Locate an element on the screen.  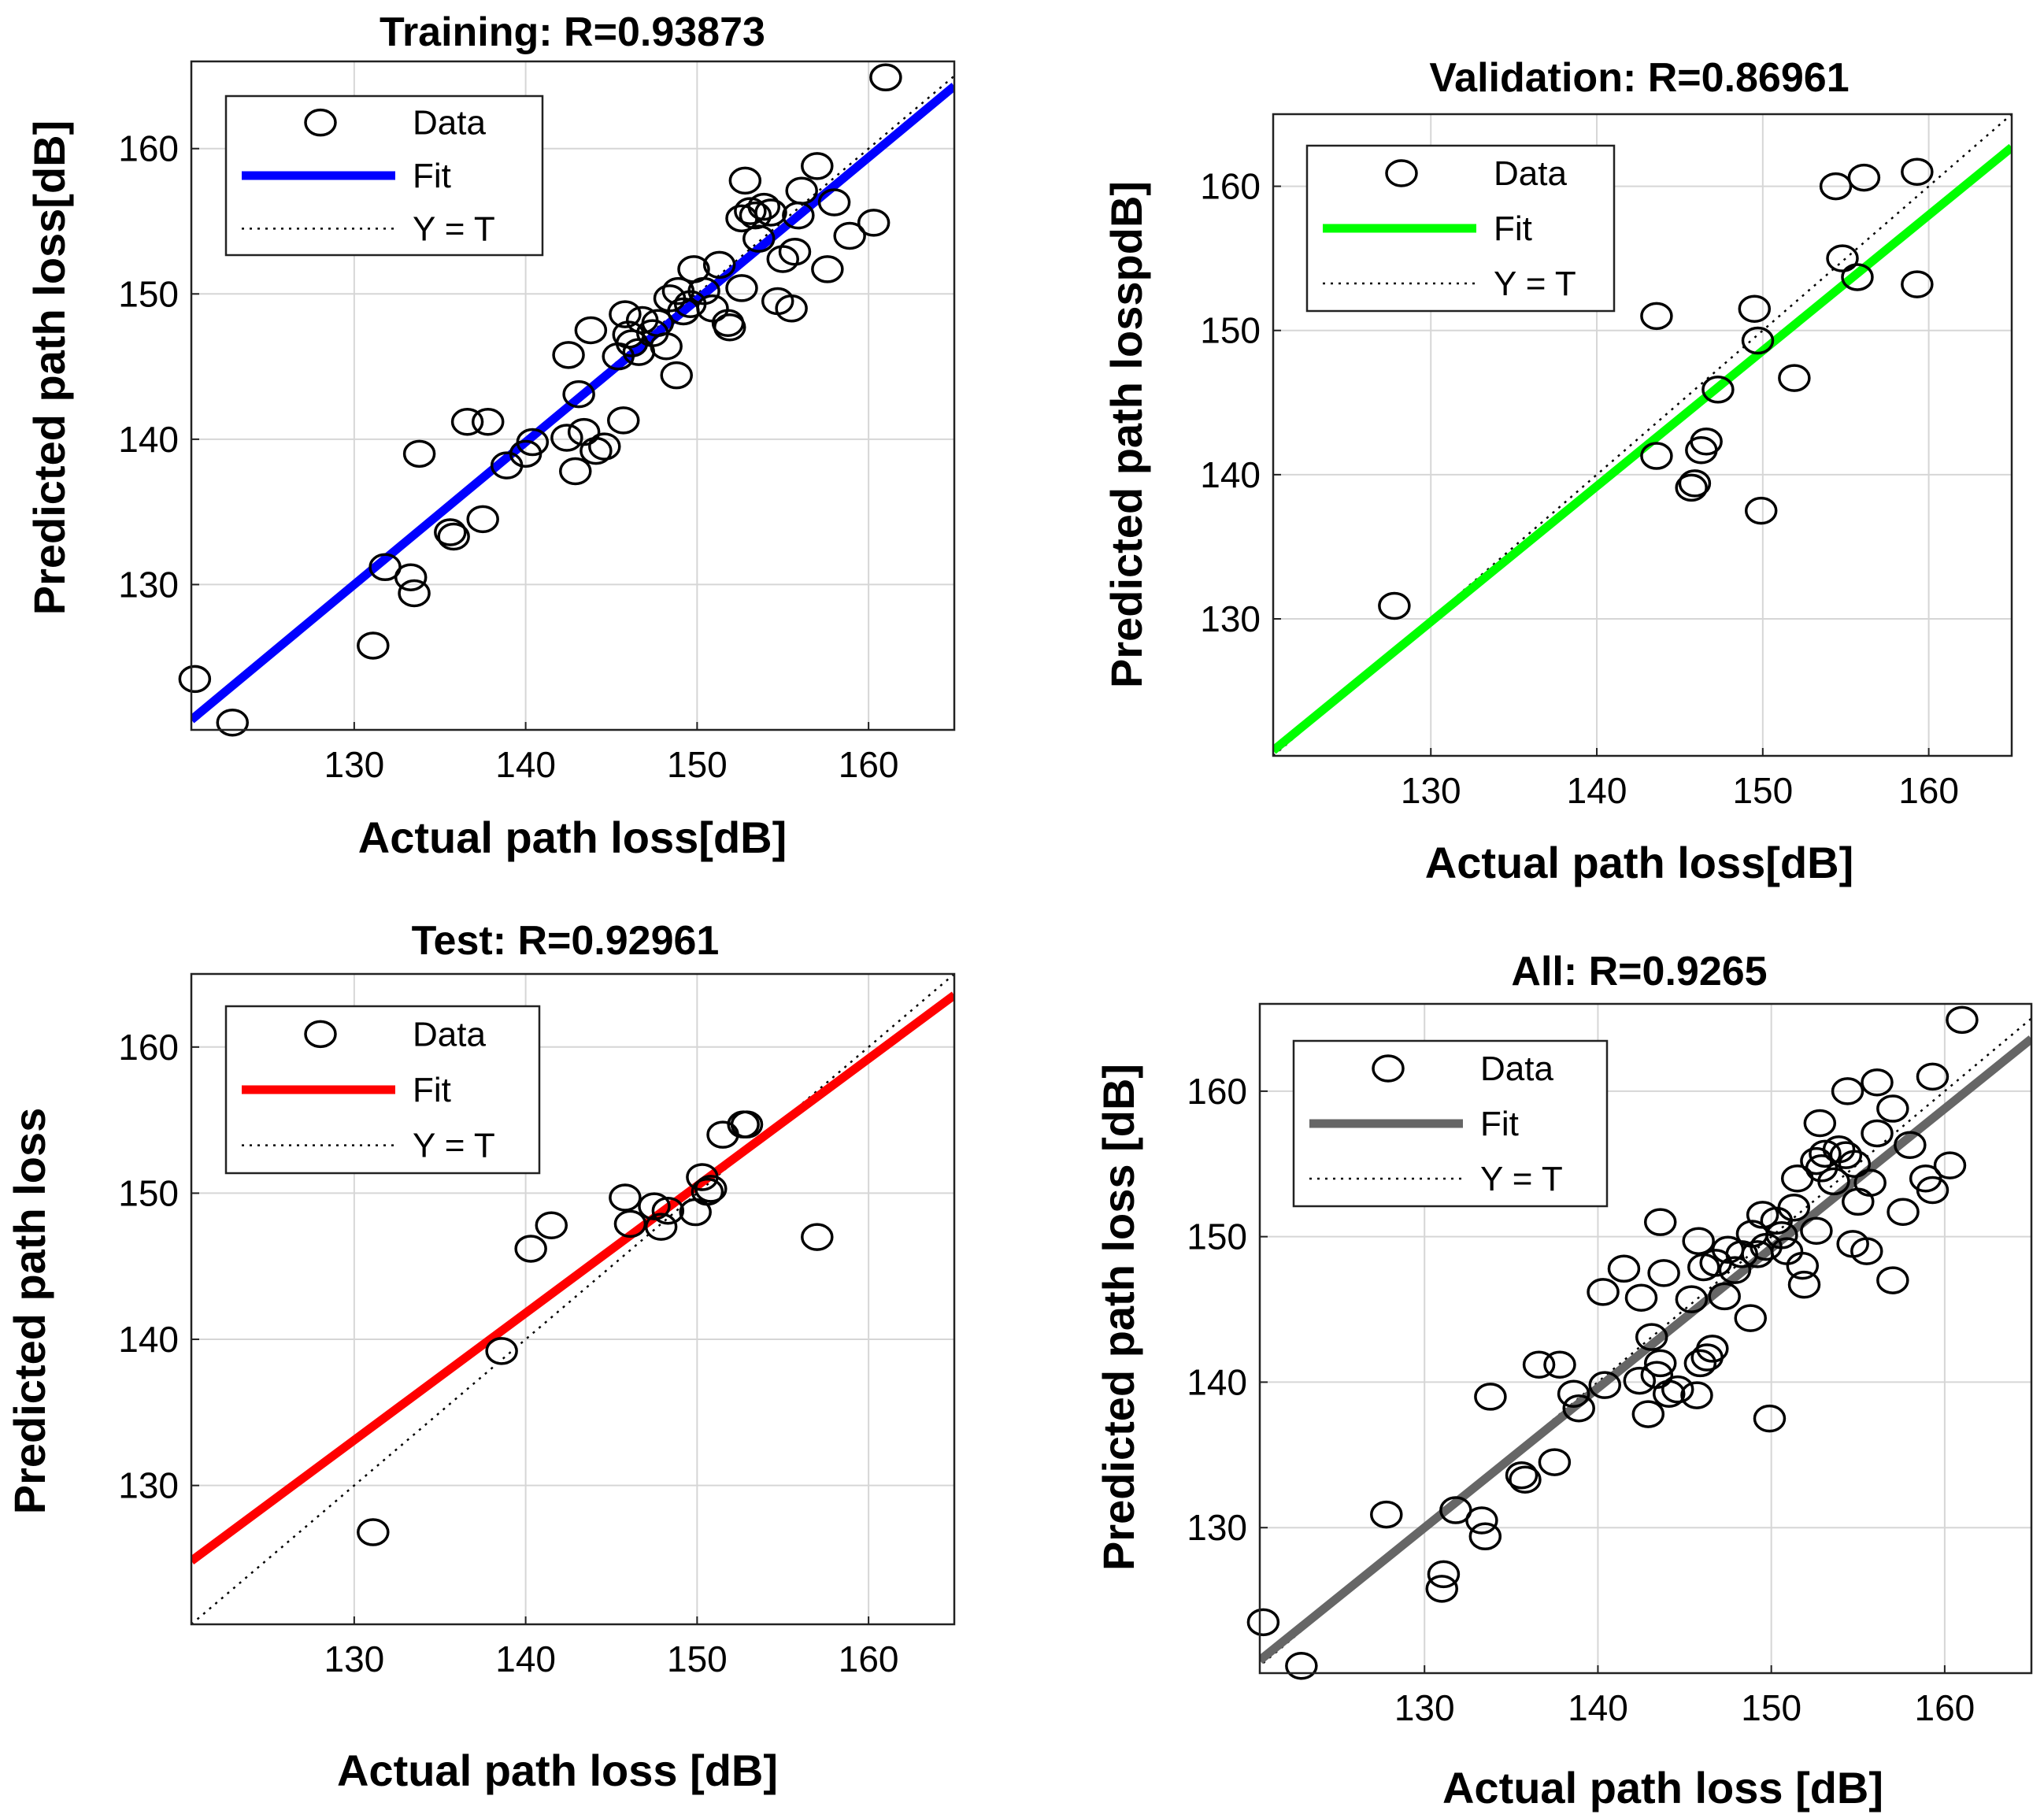
validation-legend-ref-label: Y = T is located at coordinates (1535, 284).